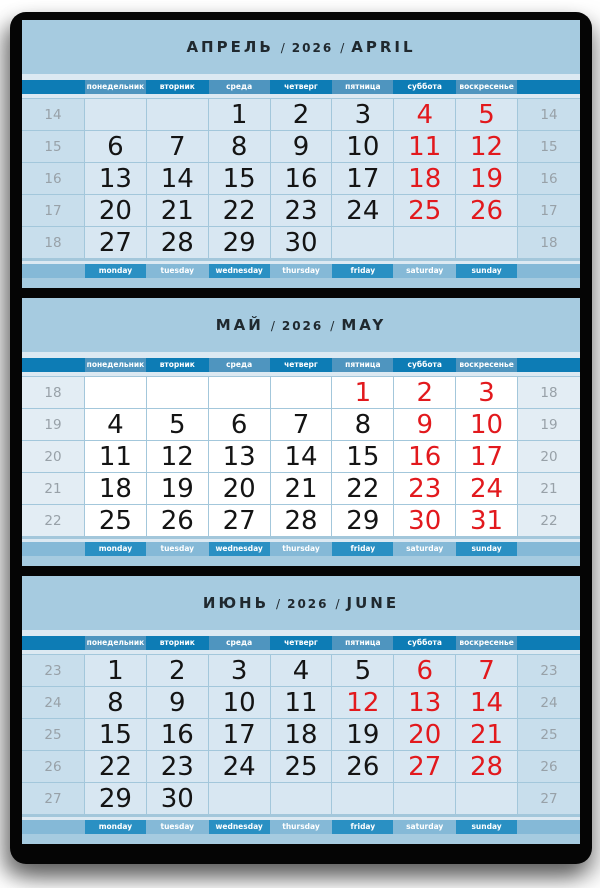 The height and width of the screenshot is (888, 600). What do you see at coordinates (486, 87) in the screenshot?
I see `weekday-cell-ru: воскресенье` at bounding box center [486, 87].